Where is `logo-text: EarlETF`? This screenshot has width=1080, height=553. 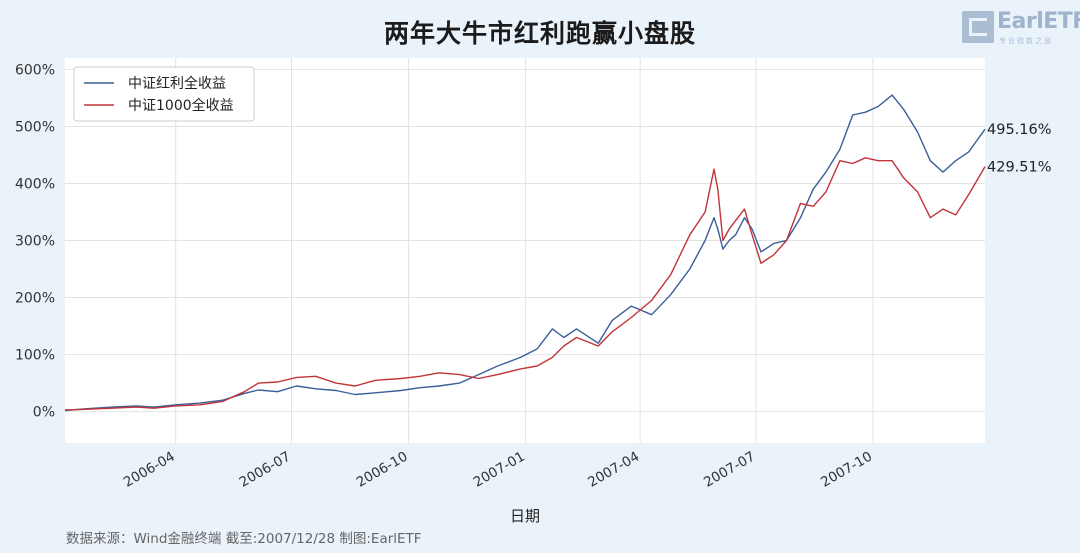
logo-text: EarlETF is located at coordinates (1038, 21).